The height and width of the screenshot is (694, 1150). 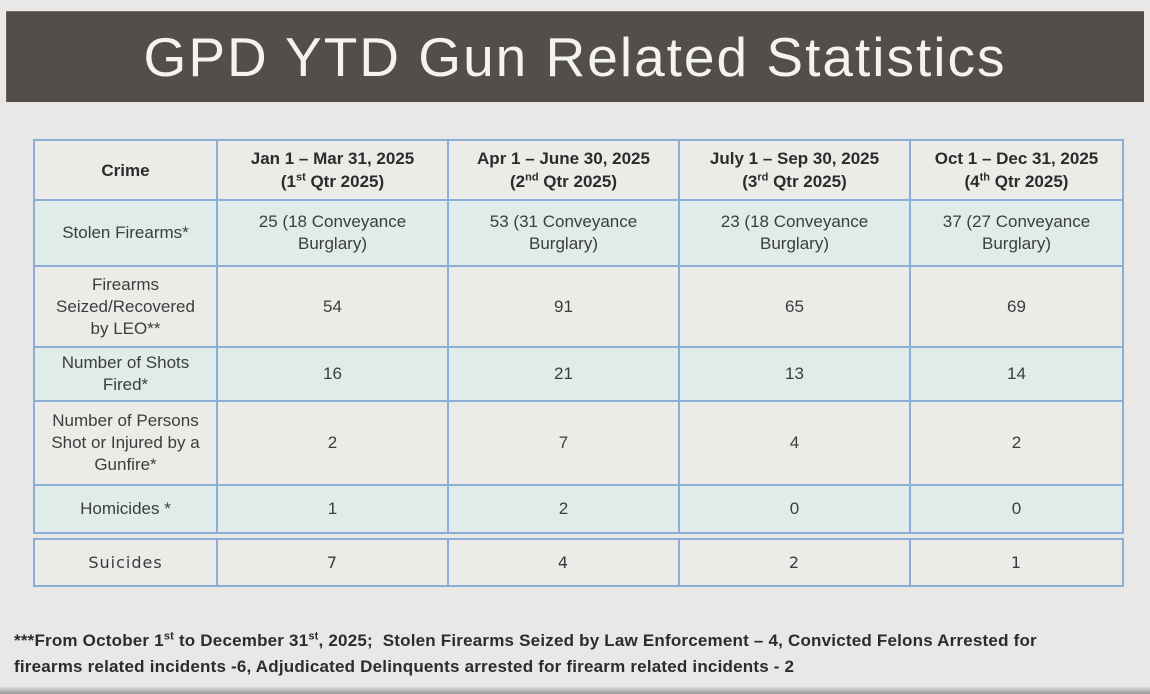 I want to click on column-header-crime: Crime, so click(x=125, y=170).